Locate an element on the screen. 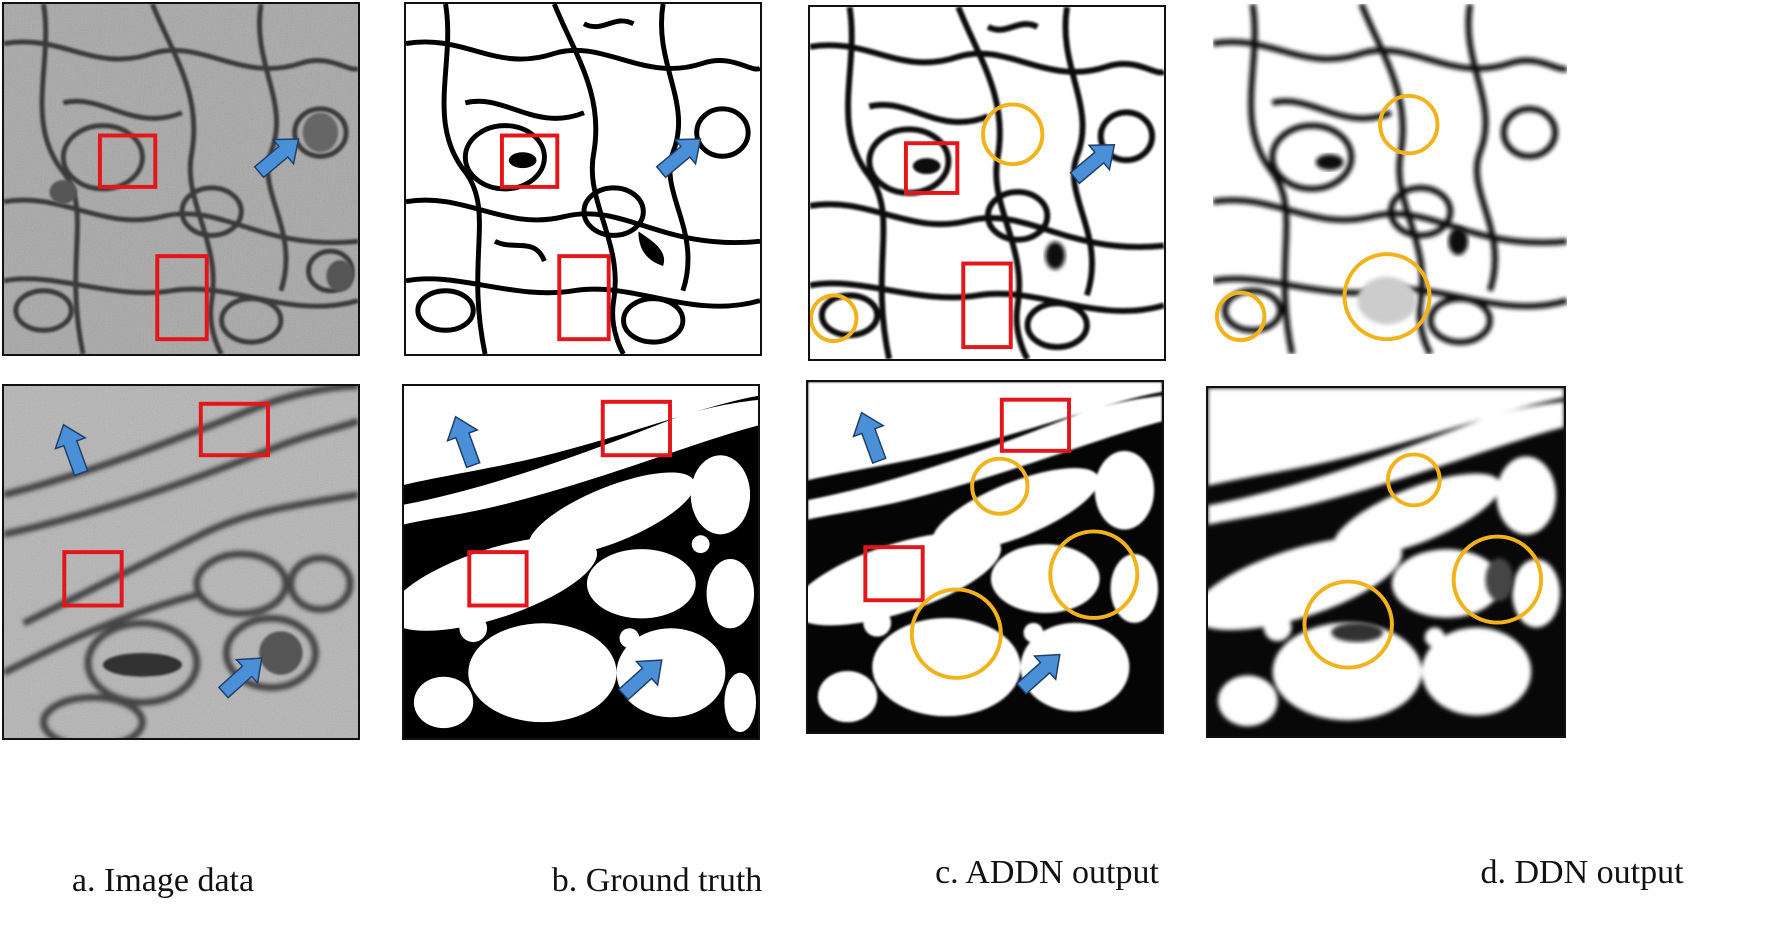 The height and width of the screenshot is (925, 1784). addn-output-panel-row1 is located at coordinates (987, 183).